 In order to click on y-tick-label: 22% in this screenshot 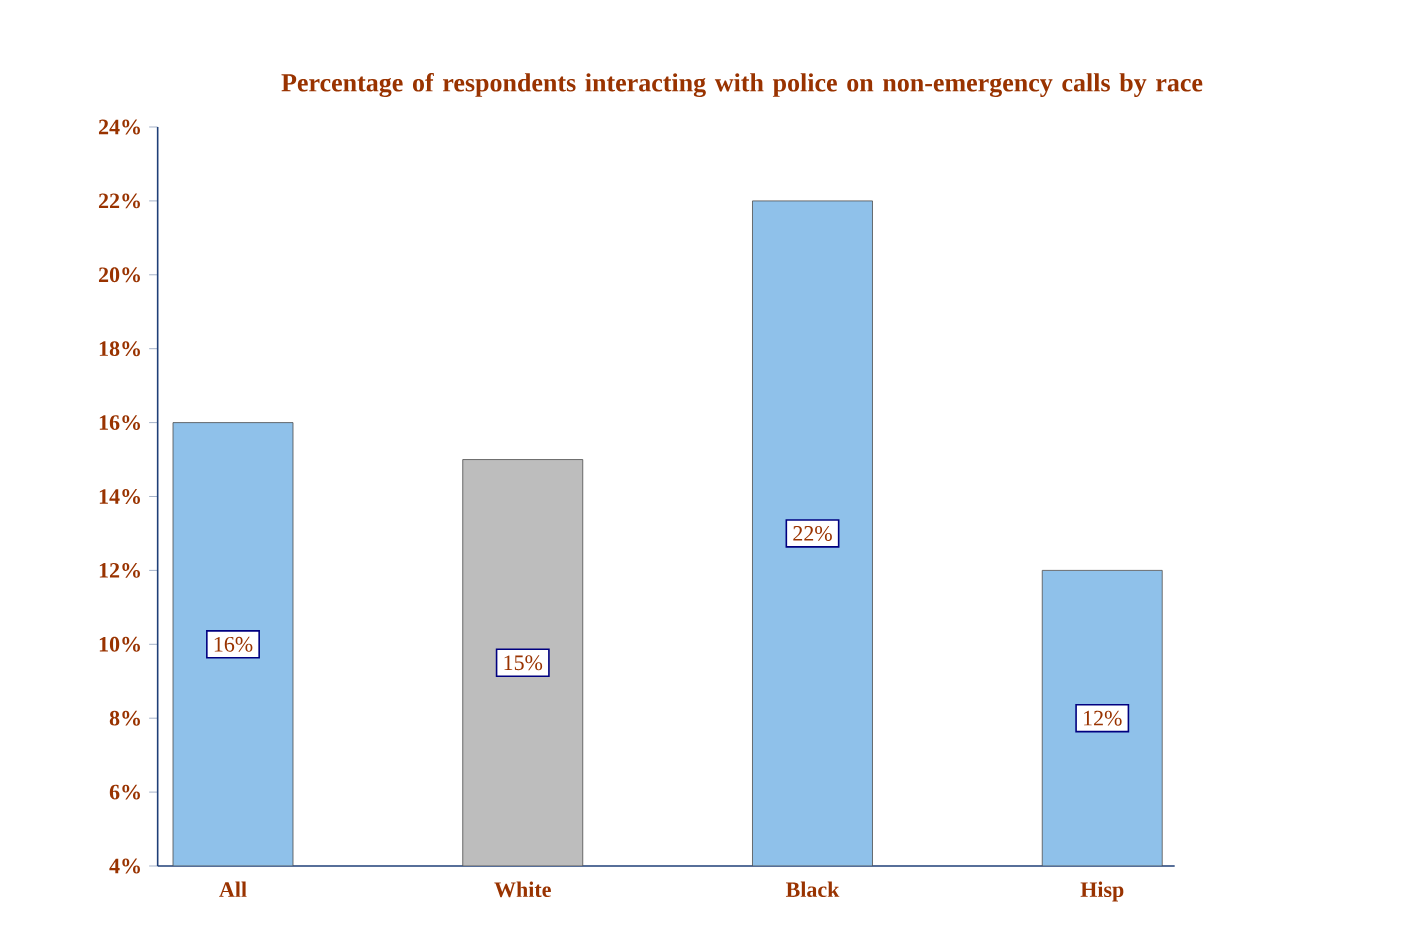, I will do `click(119, 201)`.